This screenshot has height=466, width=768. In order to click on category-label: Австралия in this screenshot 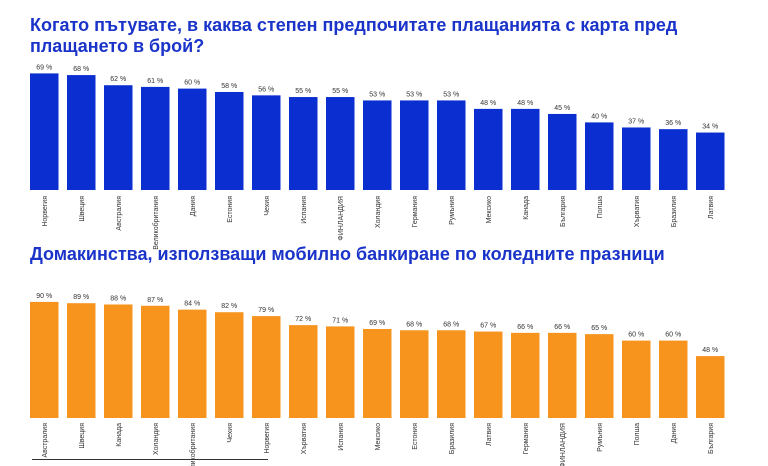, I will do `click(119, 213)`.